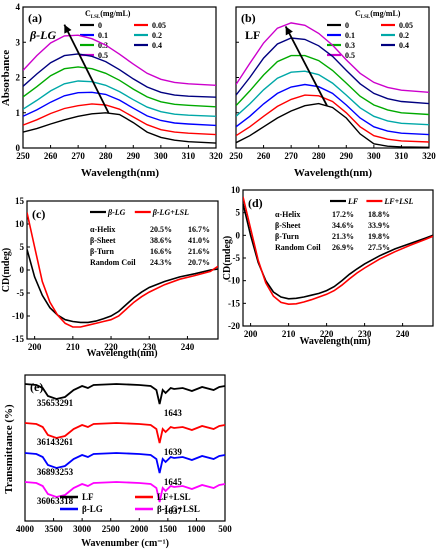  What do you see at coordinates (347, 25) in the screenshot?
I see `panel-b-legend-entry: 0` at bounding box center [347, 25].